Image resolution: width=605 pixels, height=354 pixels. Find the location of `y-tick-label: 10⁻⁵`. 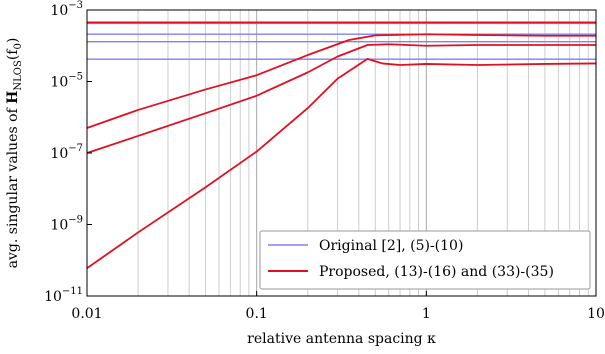

y-tick-label: 10⁻⁵ is located at coordinates (66, 81).